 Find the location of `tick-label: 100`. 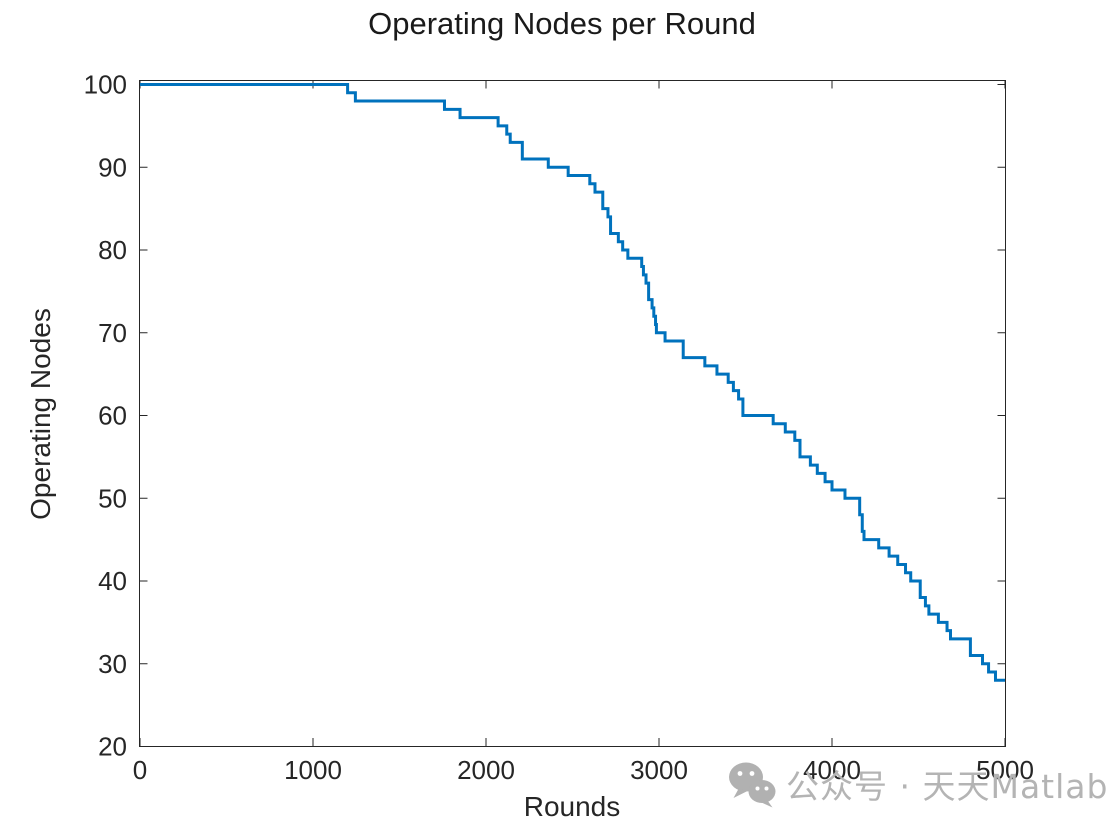

tick-label: 100 is located at coordinates (105, 85).